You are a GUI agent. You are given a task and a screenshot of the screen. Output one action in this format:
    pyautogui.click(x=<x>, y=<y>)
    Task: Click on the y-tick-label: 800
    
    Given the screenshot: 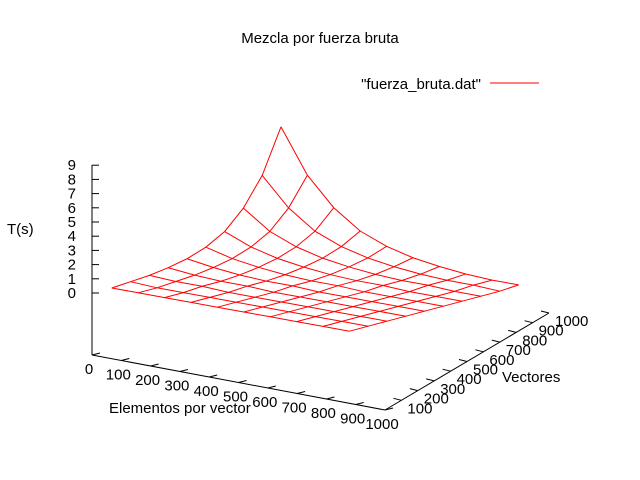 What is the action you would take?
    pyautogui.click(x=534, y=340)
    